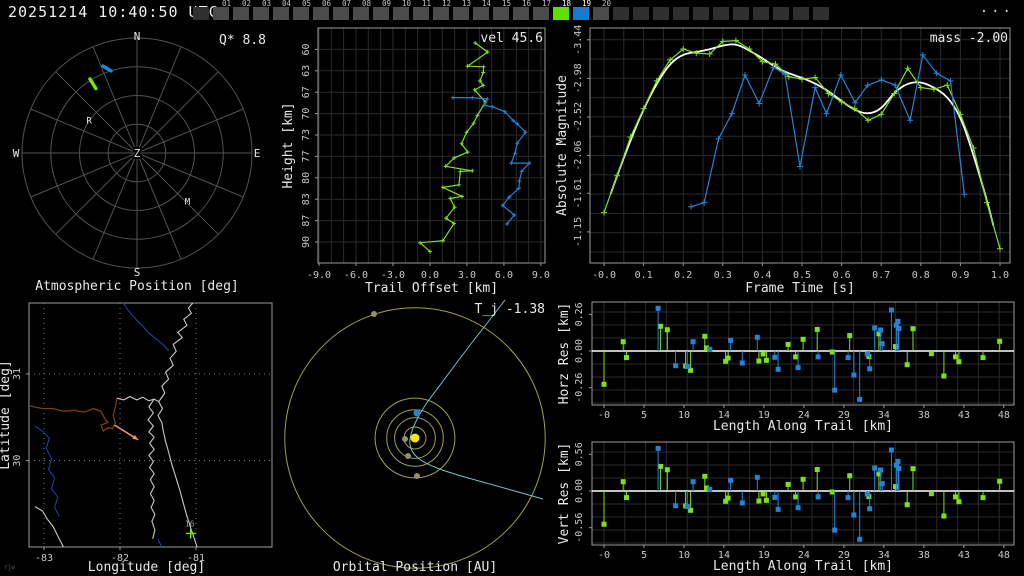 The width and height of the screenshot is (1024, 576). Describe the element at coordinates (579, 388) in the screenshot. I see `y-tick-label: -0.26` at that location.